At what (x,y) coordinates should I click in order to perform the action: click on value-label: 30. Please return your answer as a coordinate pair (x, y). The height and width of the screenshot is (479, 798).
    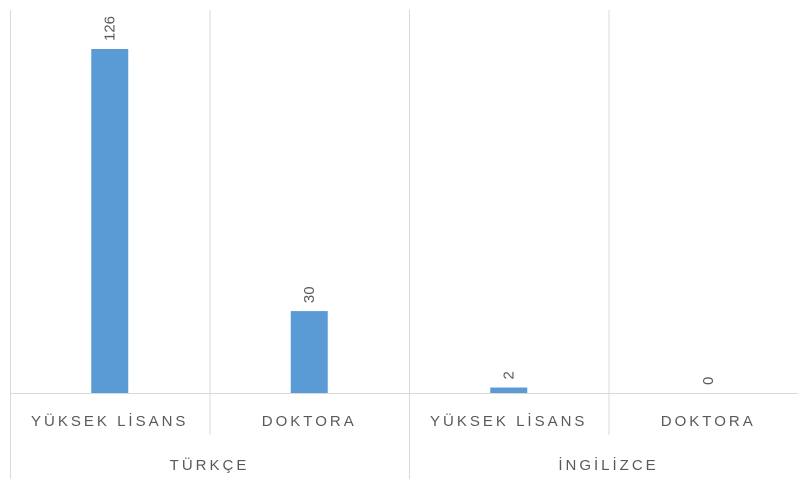
    Looking at the image, I should click on (309, 294).